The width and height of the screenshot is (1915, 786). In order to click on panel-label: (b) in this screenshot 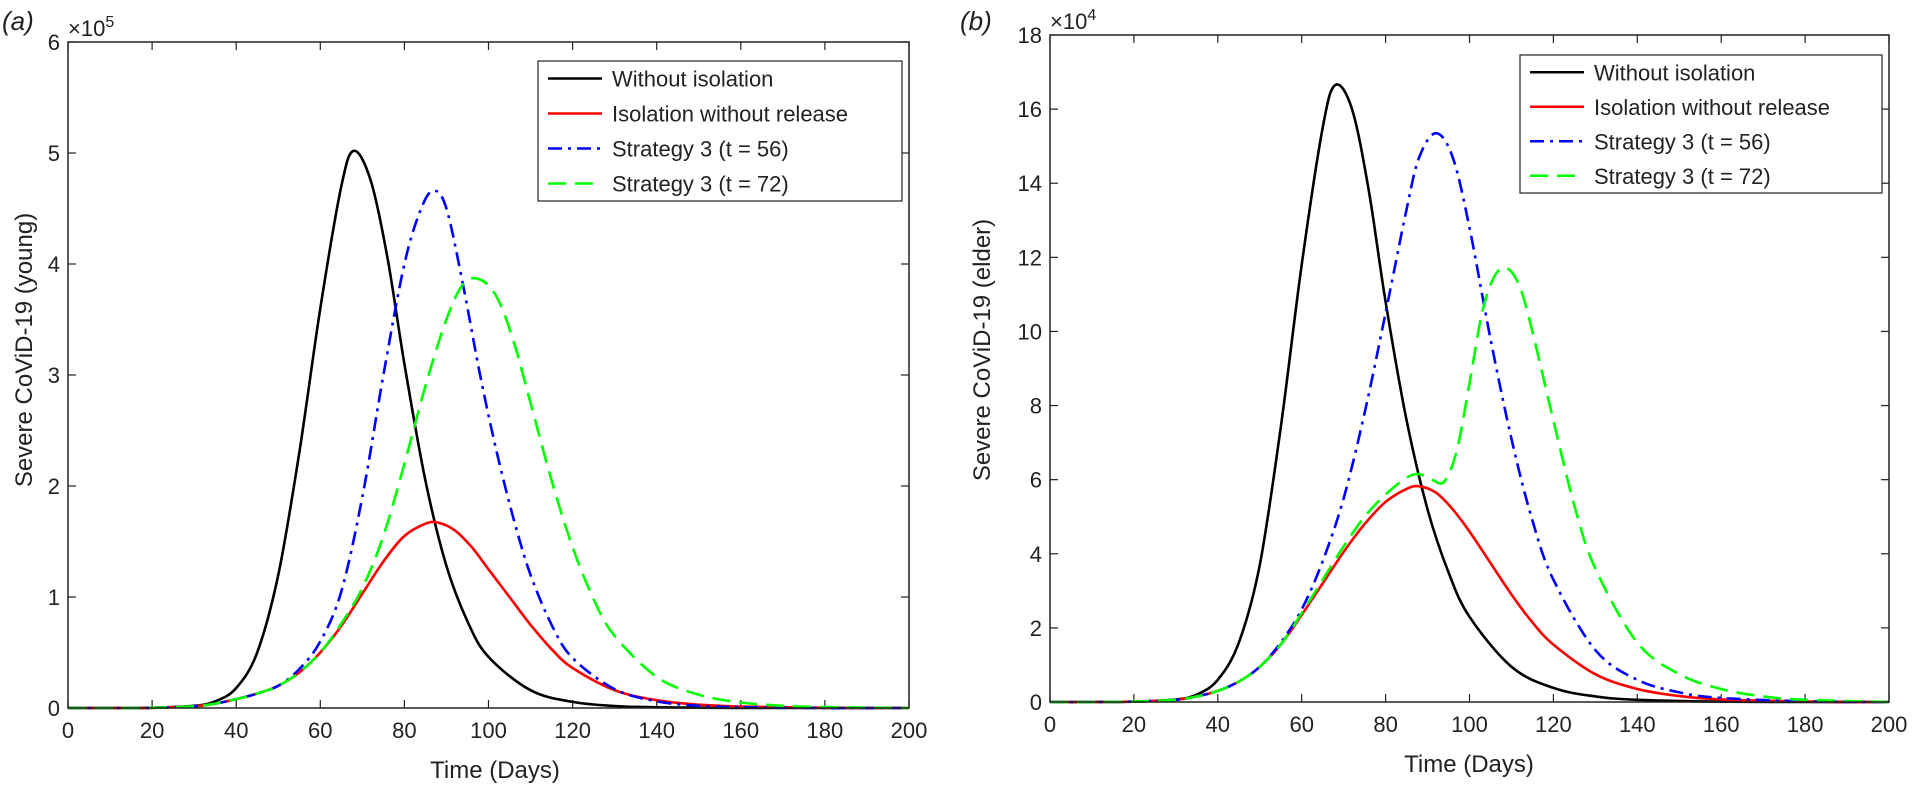, I will do `click(976, 21)`.